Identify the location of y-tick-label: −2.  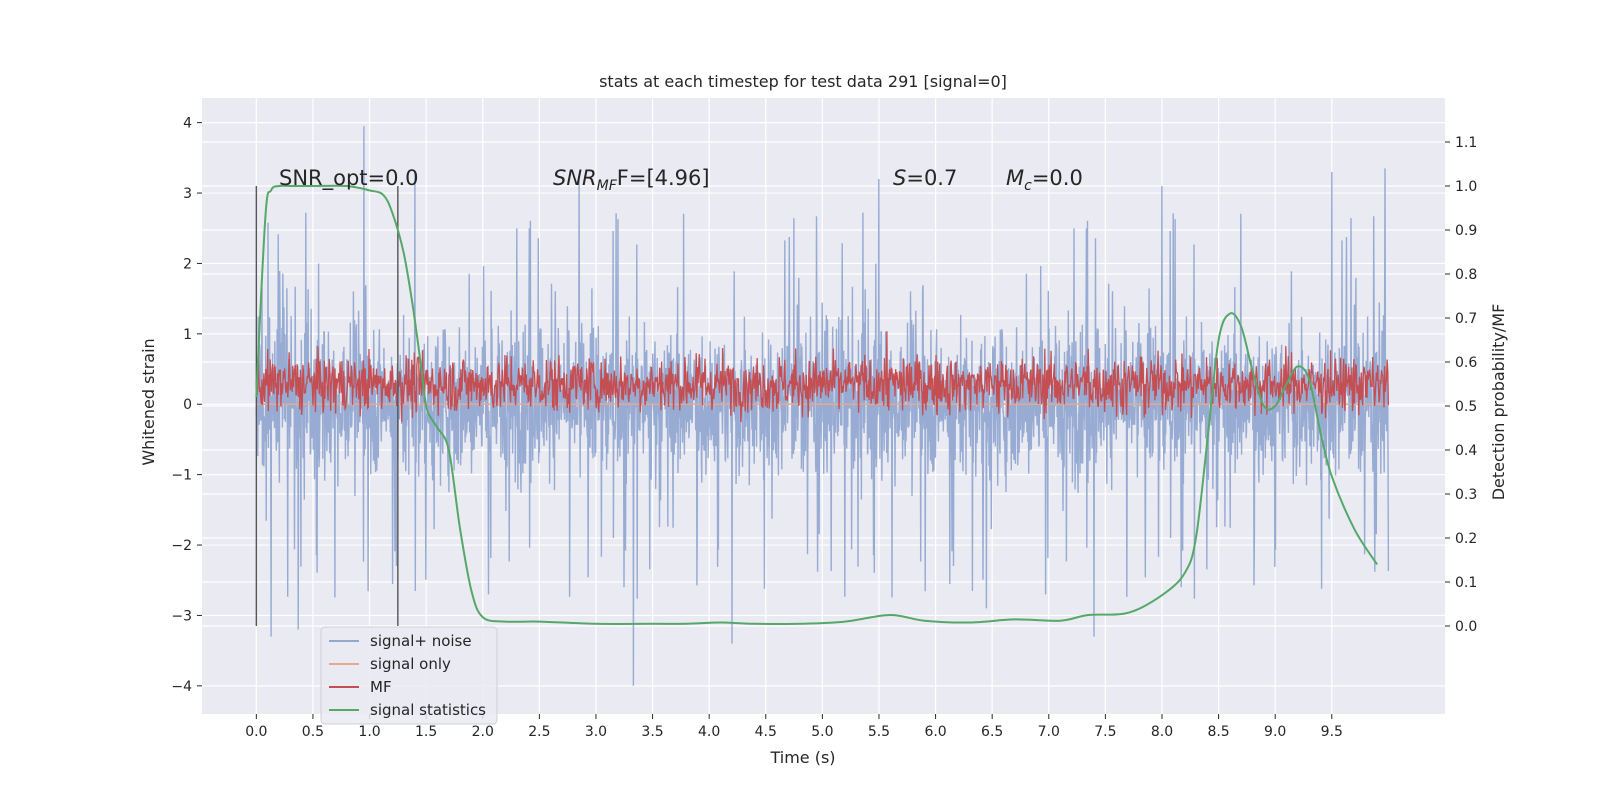
(181, 546).